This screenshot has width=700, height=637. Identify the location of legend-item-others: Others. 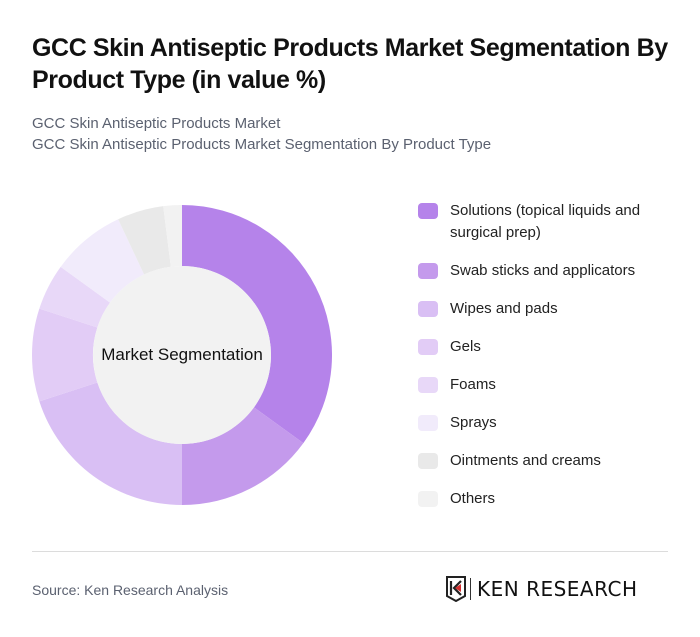
(553, 499).